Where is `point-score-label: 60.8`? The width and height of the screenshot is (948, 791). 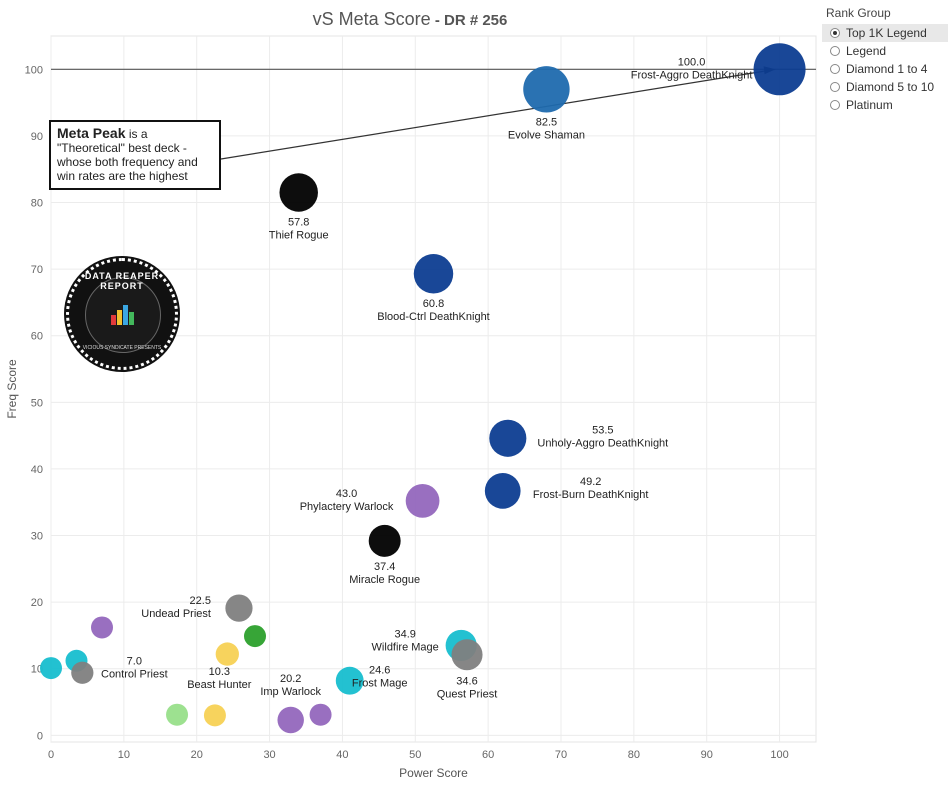
point-score-label: 60.8 is located at coordinates (433, 304).